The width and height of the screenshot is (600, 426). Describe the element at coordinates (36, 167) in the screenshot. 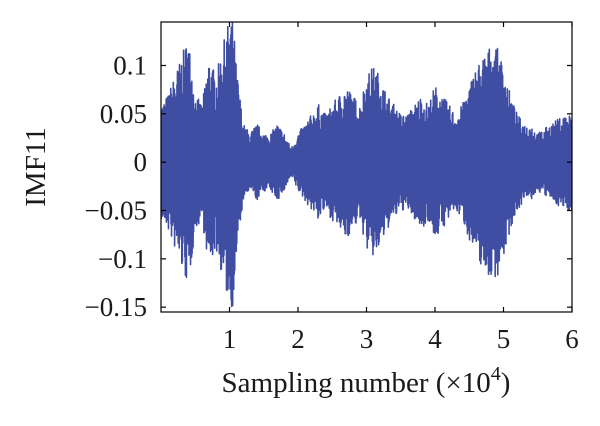

I see `y-axis-label: IMF11` at that location.